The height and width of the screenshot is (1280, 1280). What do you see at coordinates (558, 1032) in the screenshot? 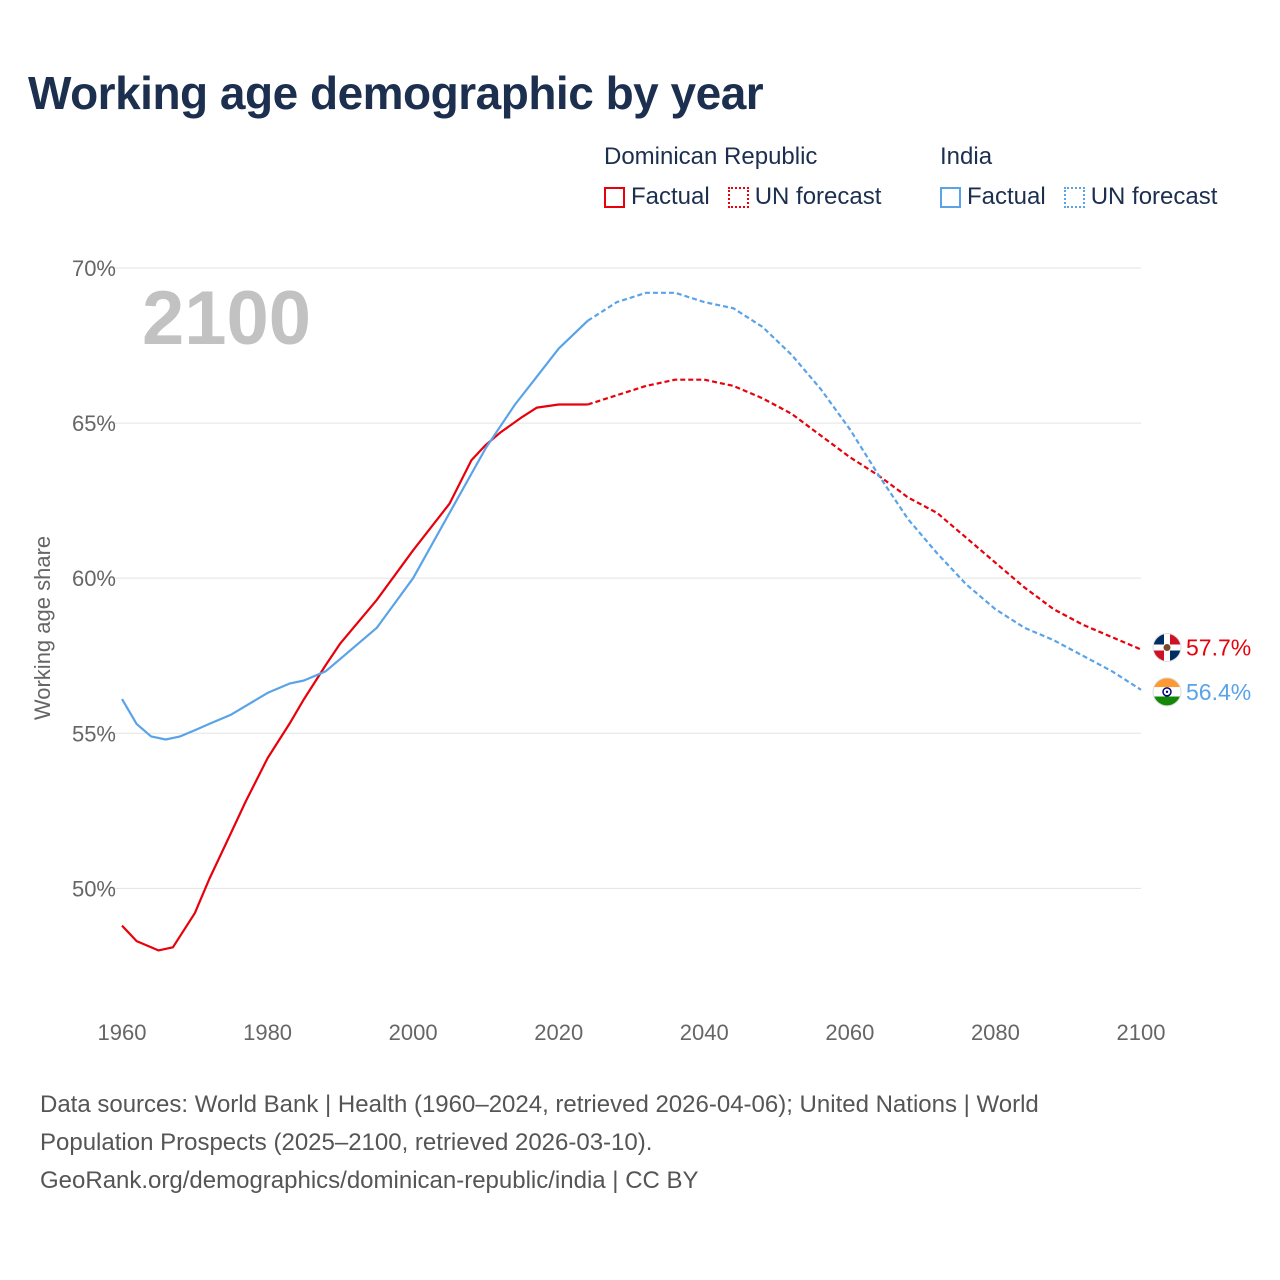
I see `x-tick-label: 2020` at bounding box center [558, 1032].